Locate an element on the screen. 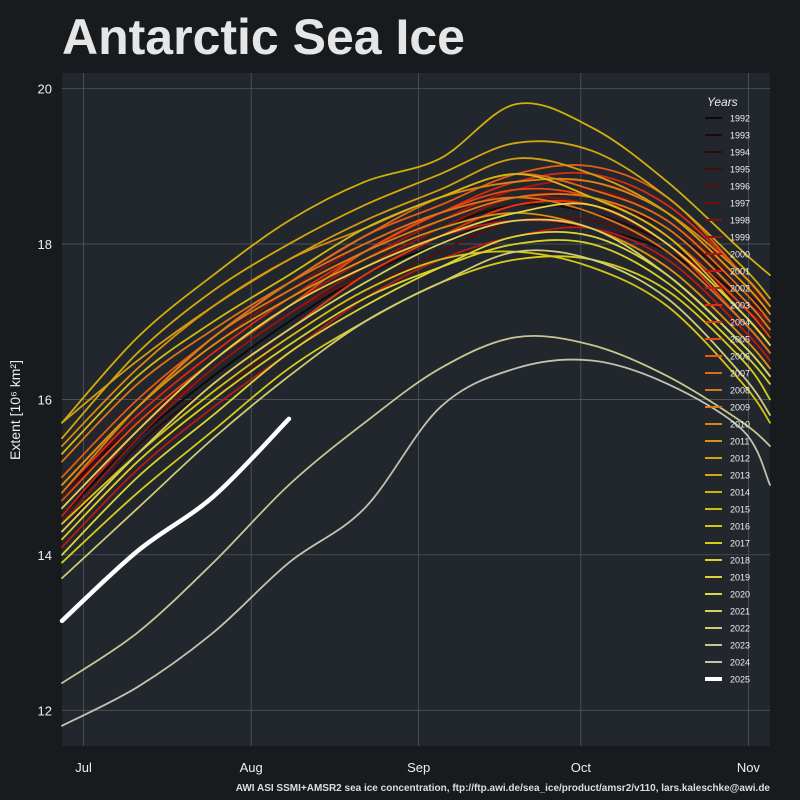 The height and width of the screenshot is (800, 800). y-tick-label: 12 is located at coordinates (45, 710).